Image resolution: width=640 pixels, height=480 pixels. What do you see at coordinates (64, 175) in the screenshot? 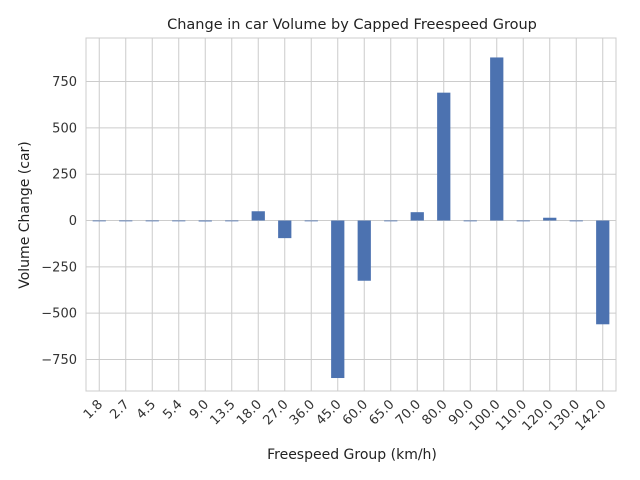
I see `y-tick-label: 250` at bounding box center [64, 175].